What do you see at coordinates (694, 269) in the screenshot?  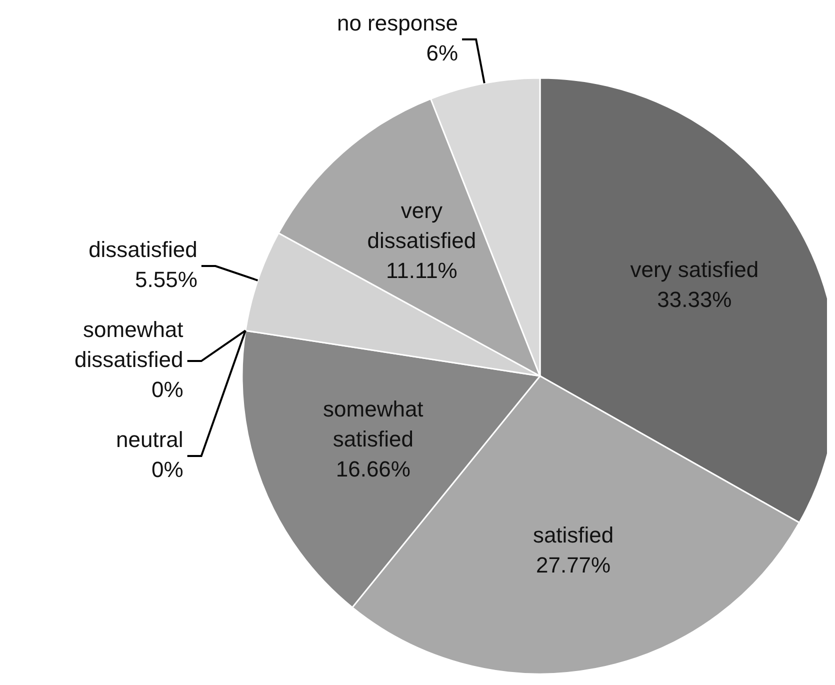 I see `slice-label: very satisfied` at bounding box center [694, 269].